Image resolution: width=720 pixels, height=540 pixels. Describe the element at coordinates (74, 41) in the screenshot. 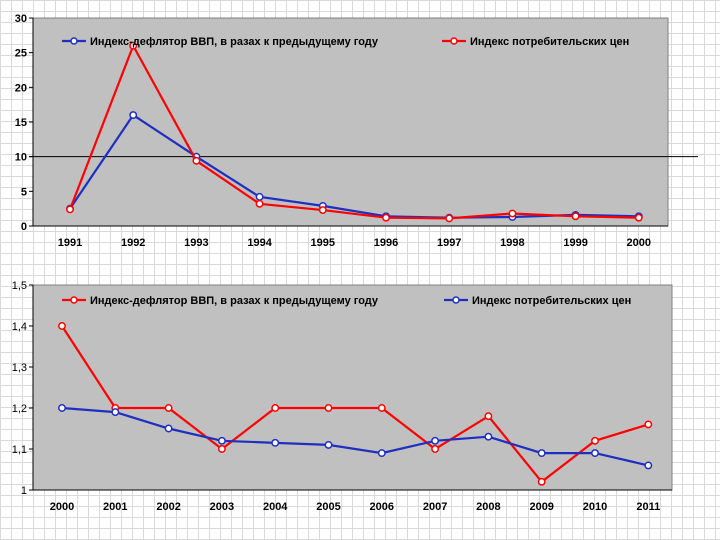

I see `top-legend-0-marker` at that location.